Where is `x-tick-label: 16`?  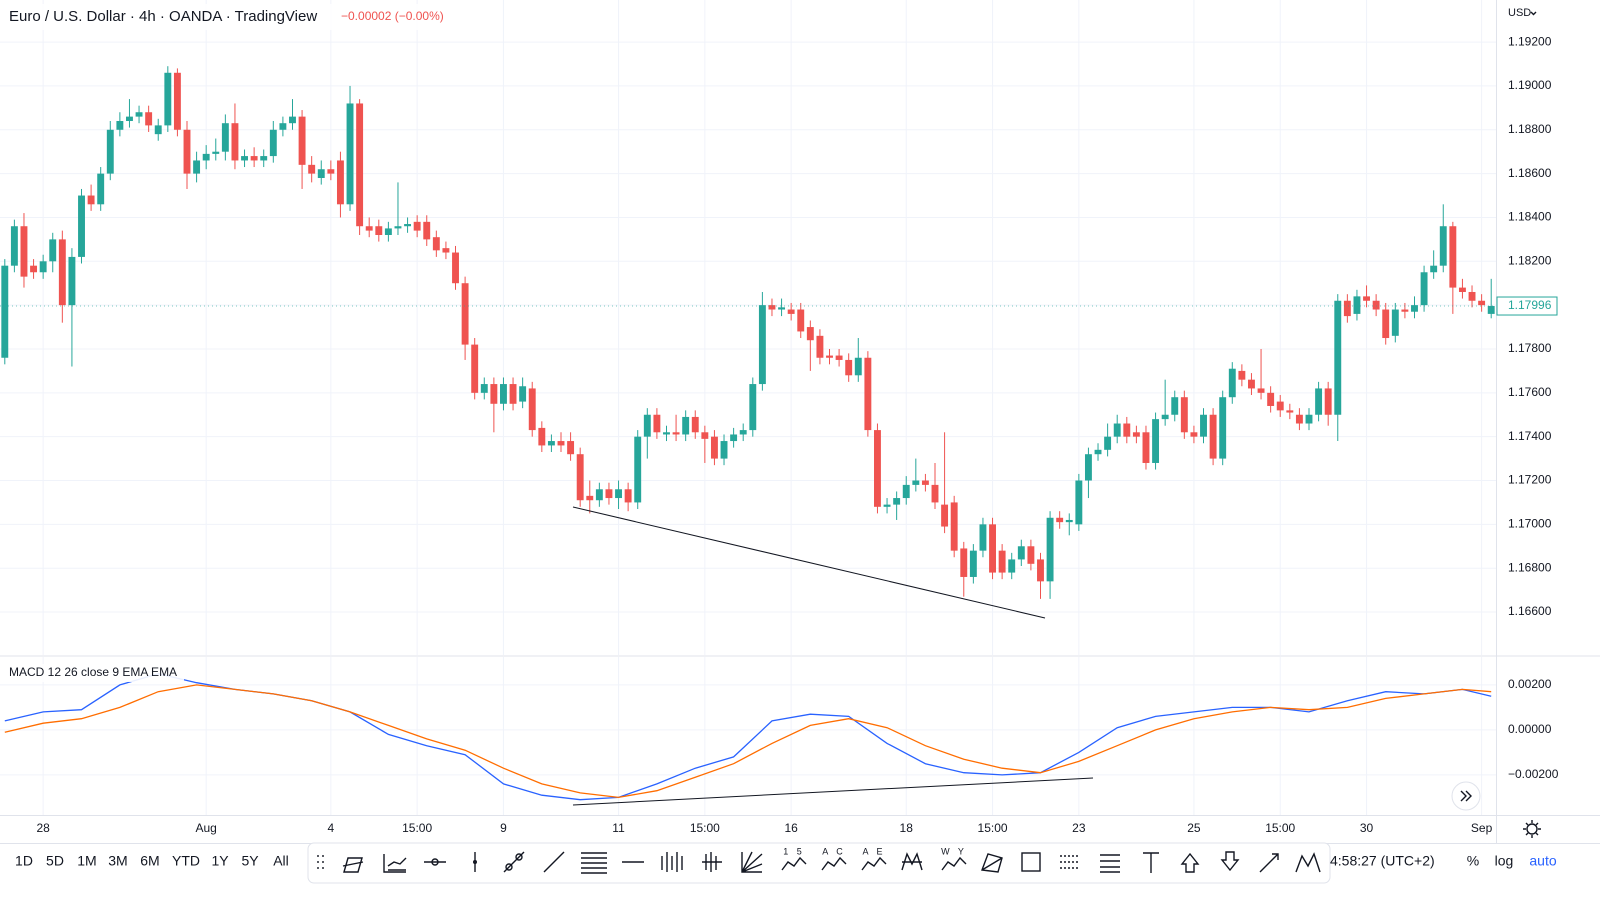 x-tick-label: 16 is located at coordinates (791, 828).